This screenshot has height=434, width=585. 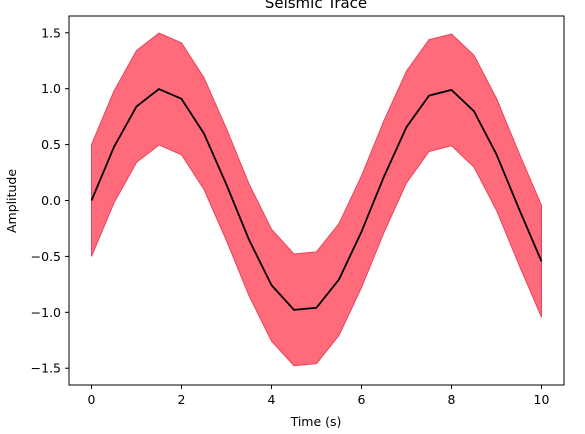 What do you see at coordinates (92, 399) in the screenshot?
I see `x-tick-label: 0` at bounding box center [92, 399].